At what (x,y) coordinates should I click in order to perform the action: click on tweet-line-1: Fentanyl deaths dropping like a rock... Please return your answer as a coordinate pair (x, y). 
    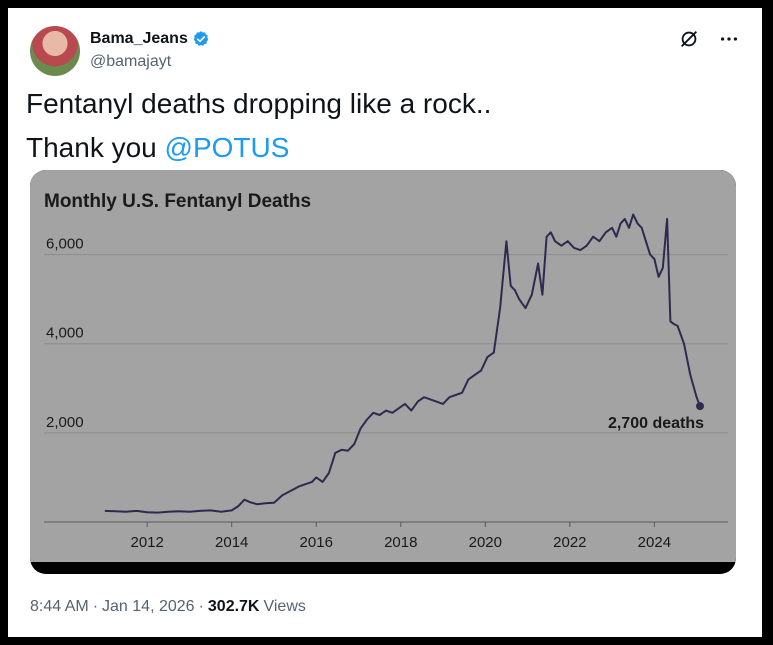
    Looking at the image, I should click on (259, 103).